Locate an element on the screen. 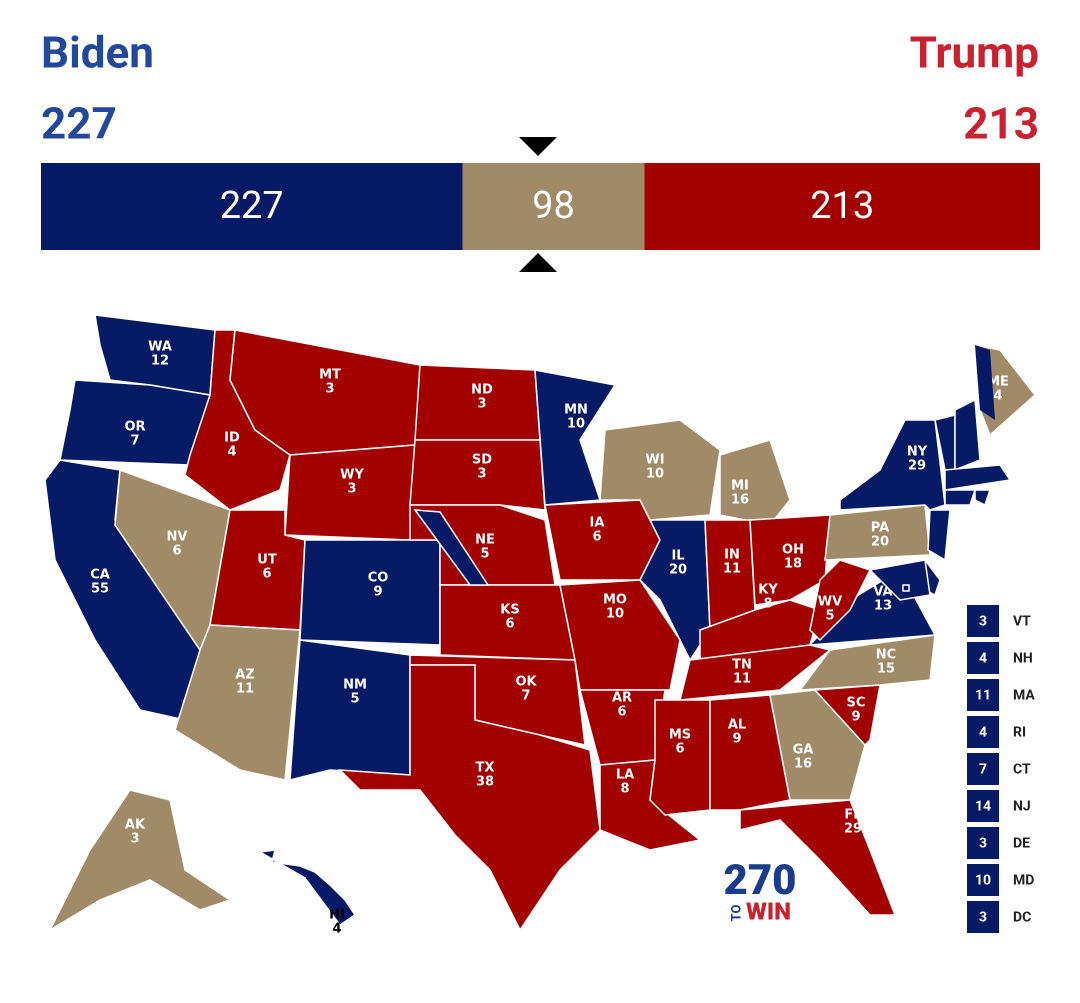 The width and height of the screenshot is (1080, 1003). state-abbr: HI is located at coordinates (337, 915).